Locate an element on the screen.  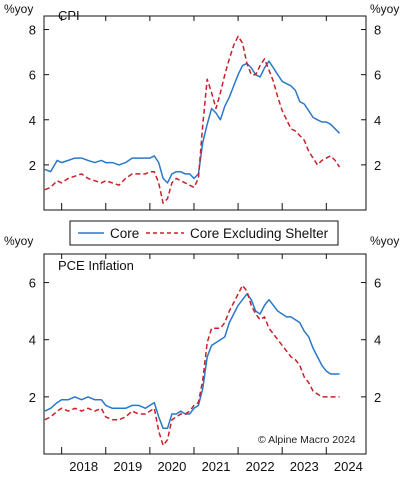
pce-unit-right: %yoy is located at coordinates (384, 241).